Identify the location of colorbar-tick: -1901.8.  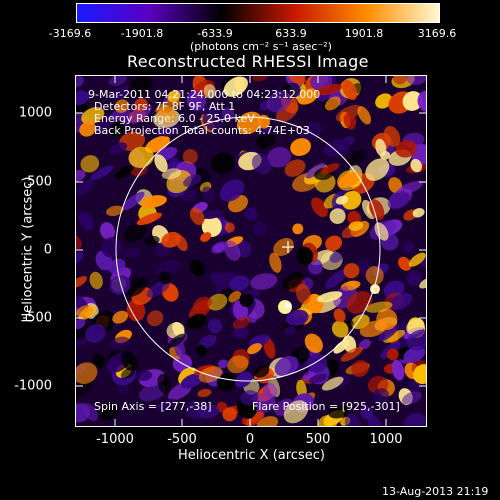
(142, 33).